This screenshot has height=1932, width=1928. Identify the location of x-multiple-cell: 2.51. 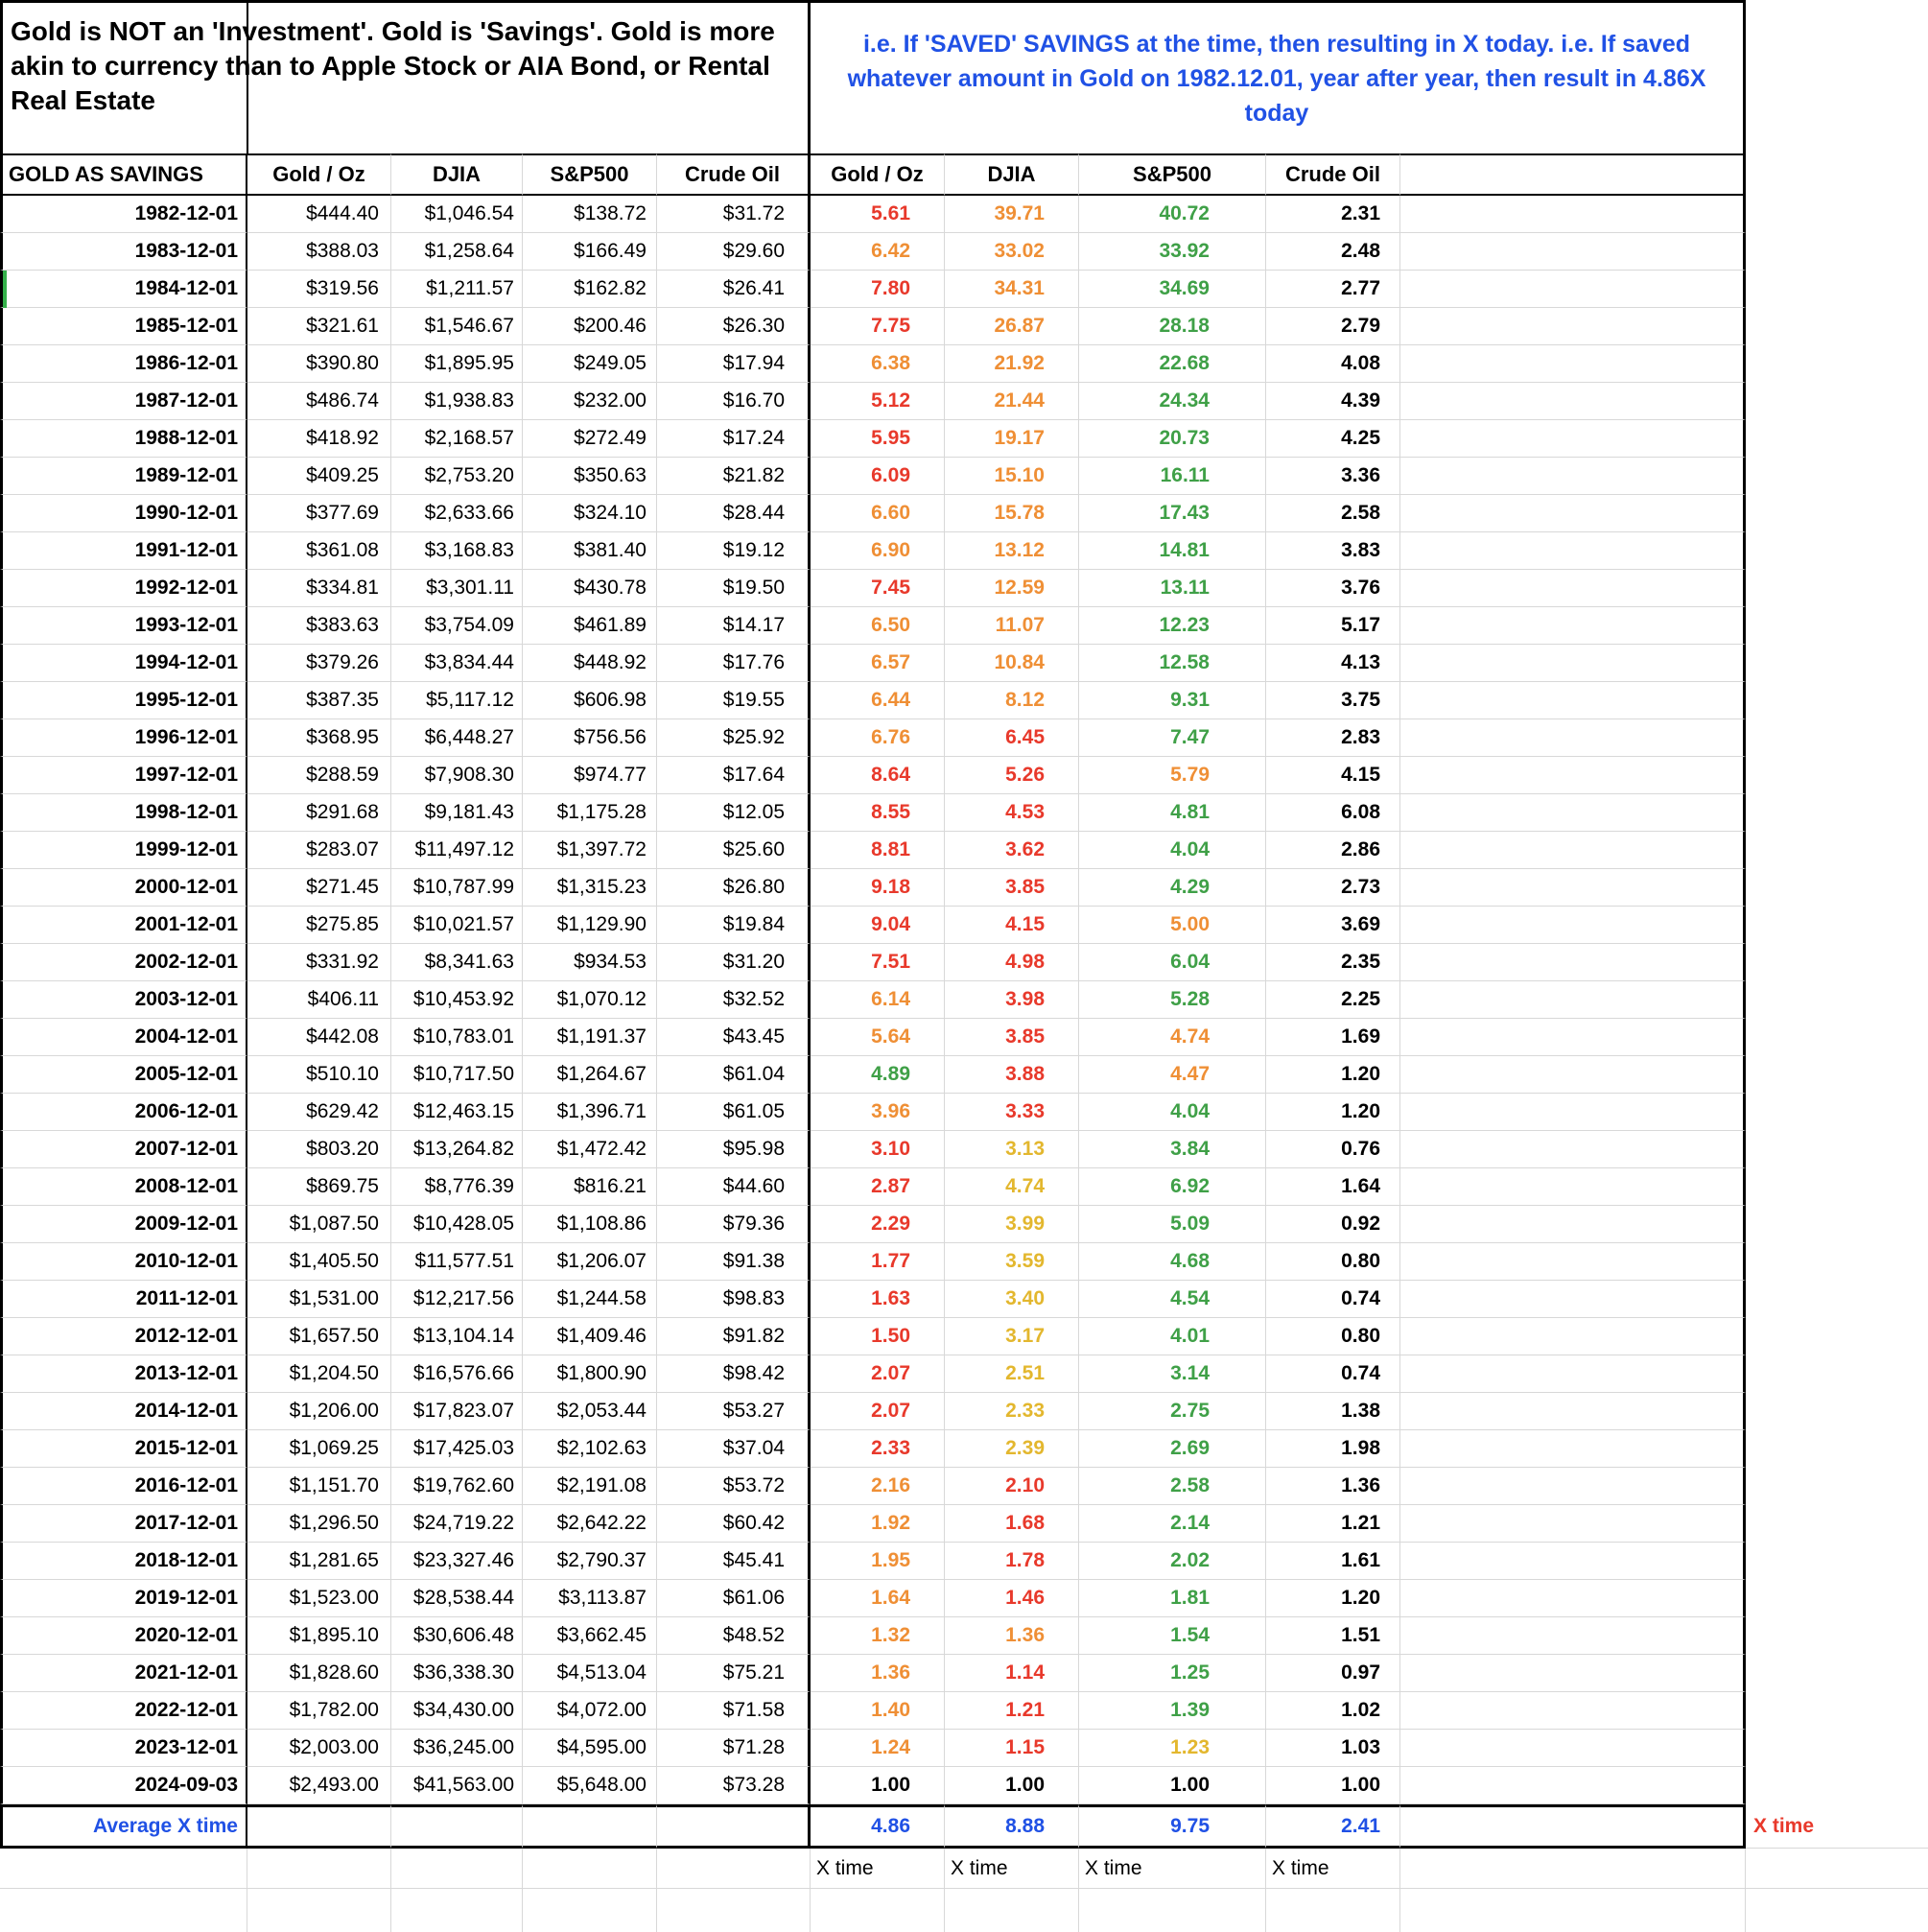
(1012, 1374).